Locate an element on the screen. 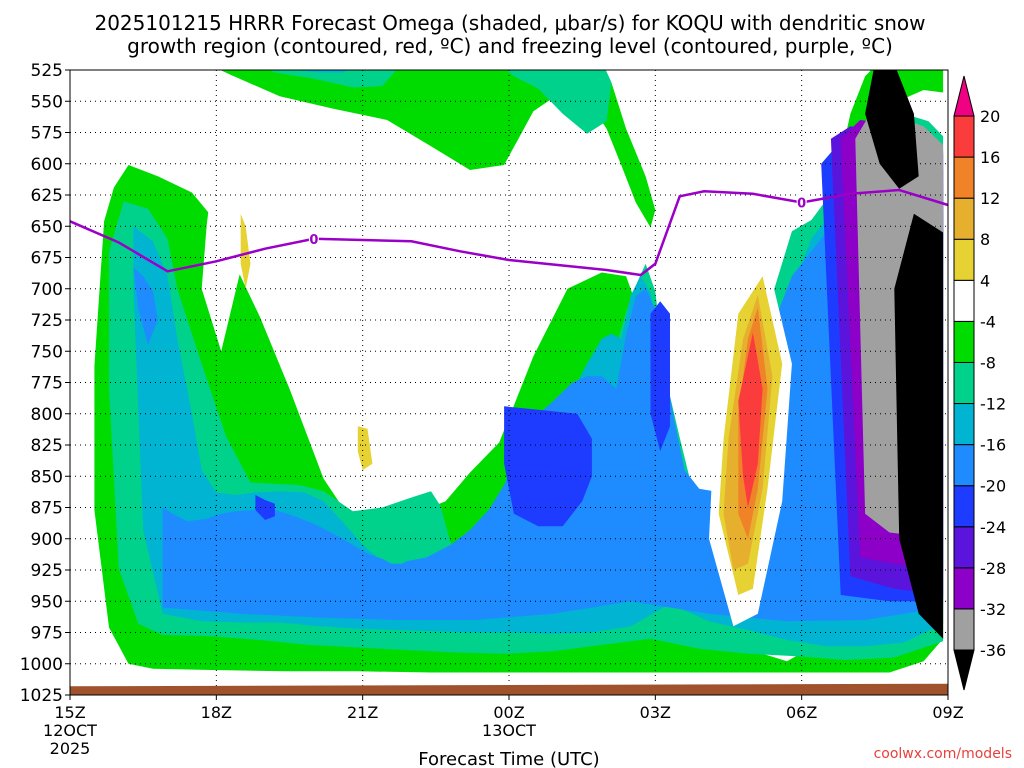 The image size is (1024, 768). ground-strip is located at coordinates (509, 689).